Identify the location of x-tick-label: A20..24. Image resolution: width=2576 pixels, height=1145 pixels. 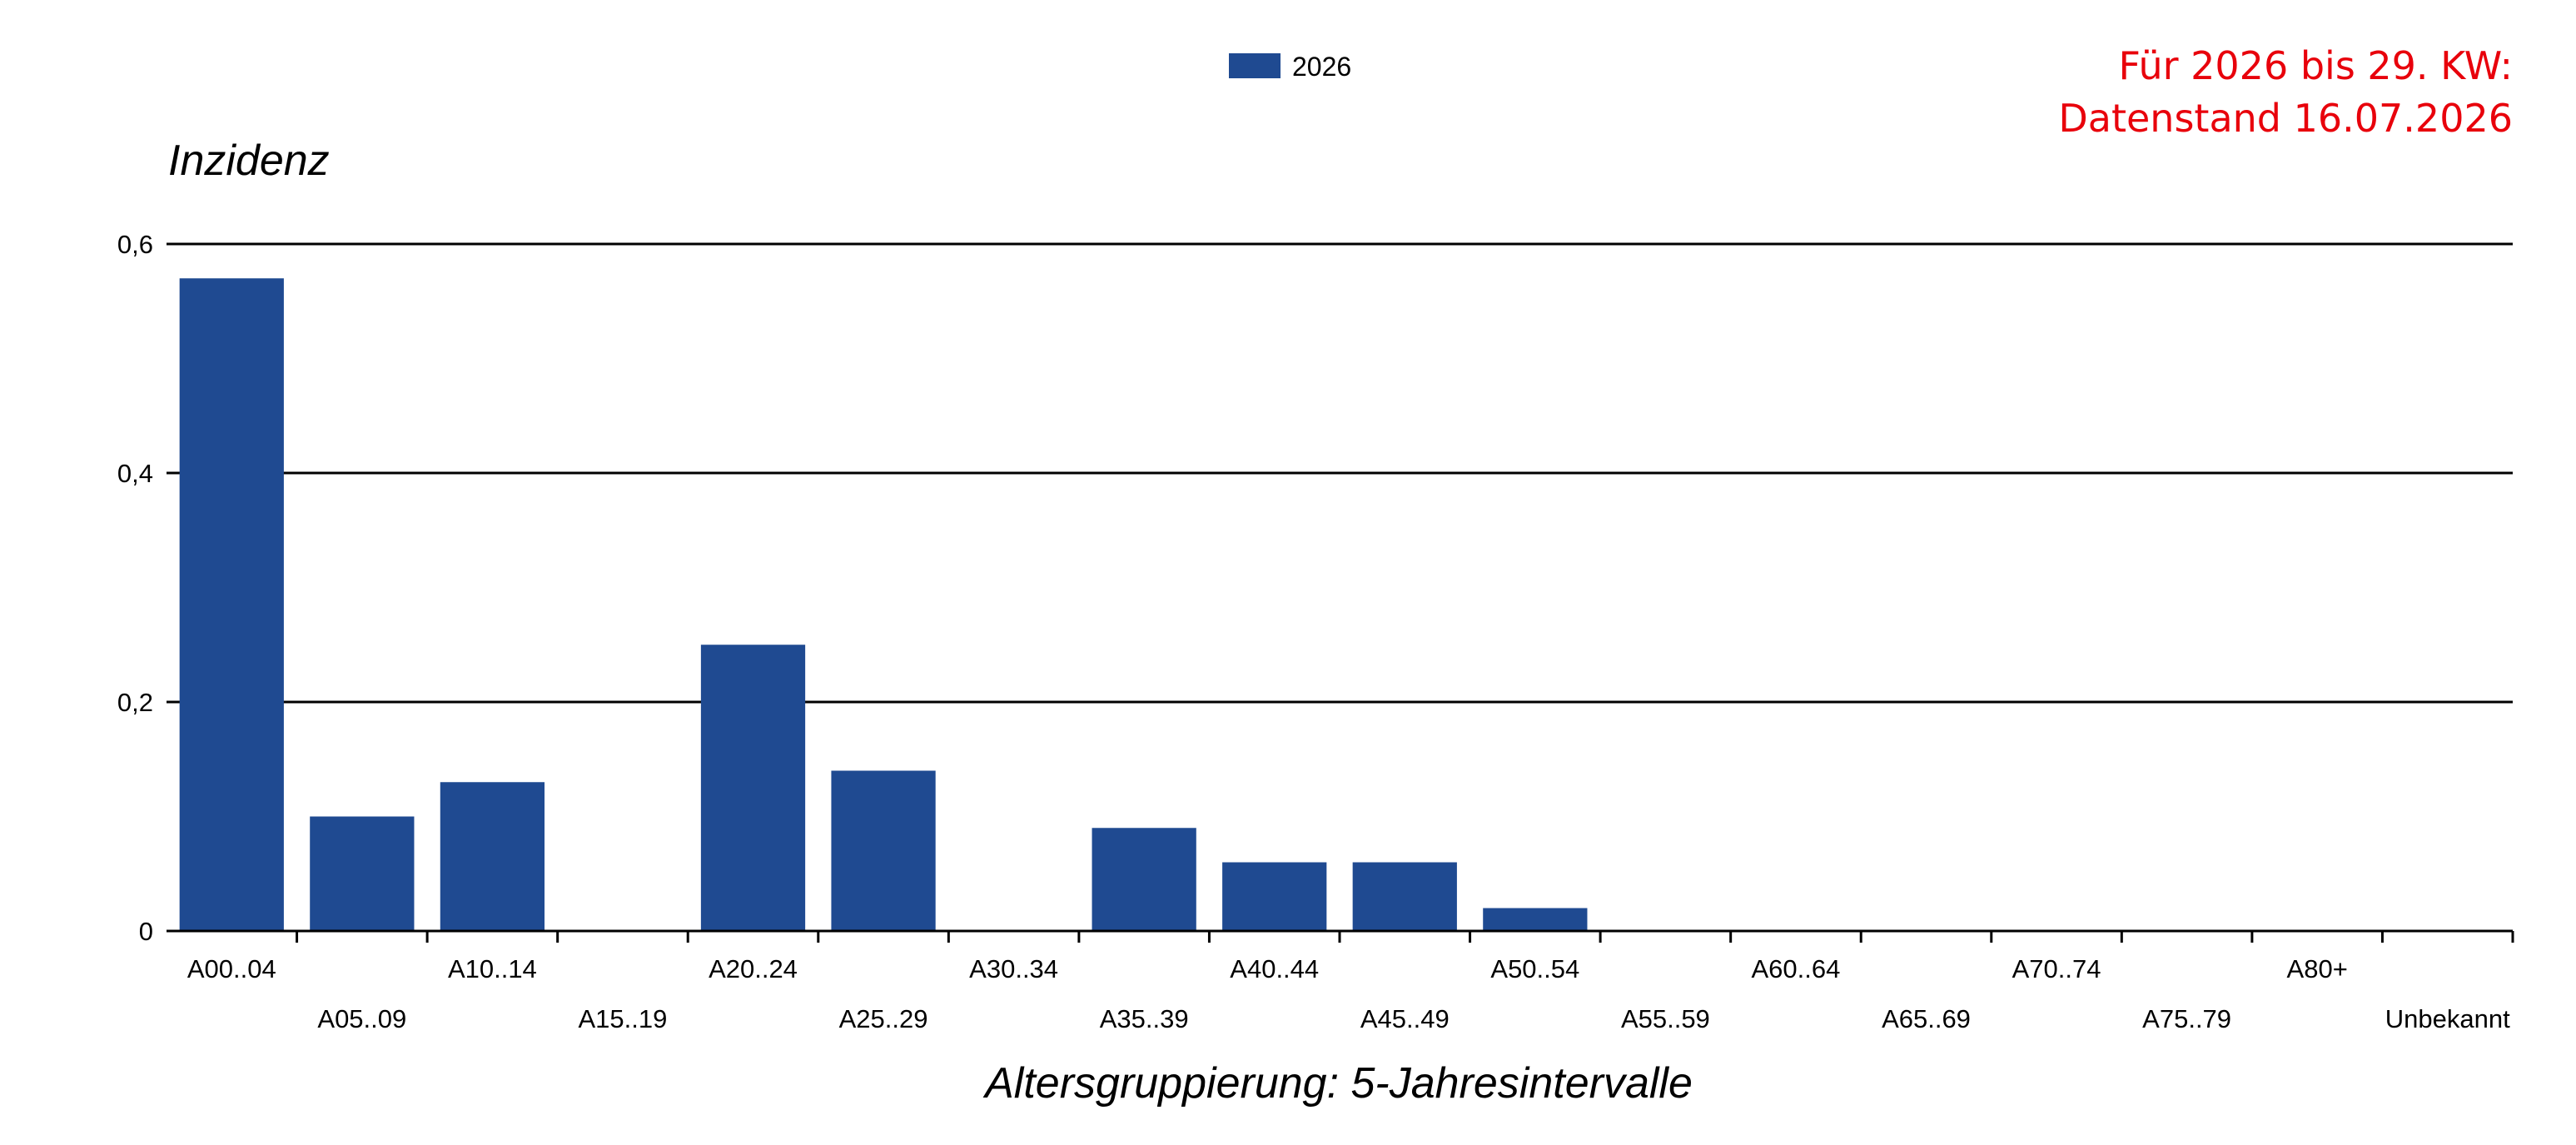
(753, 968).